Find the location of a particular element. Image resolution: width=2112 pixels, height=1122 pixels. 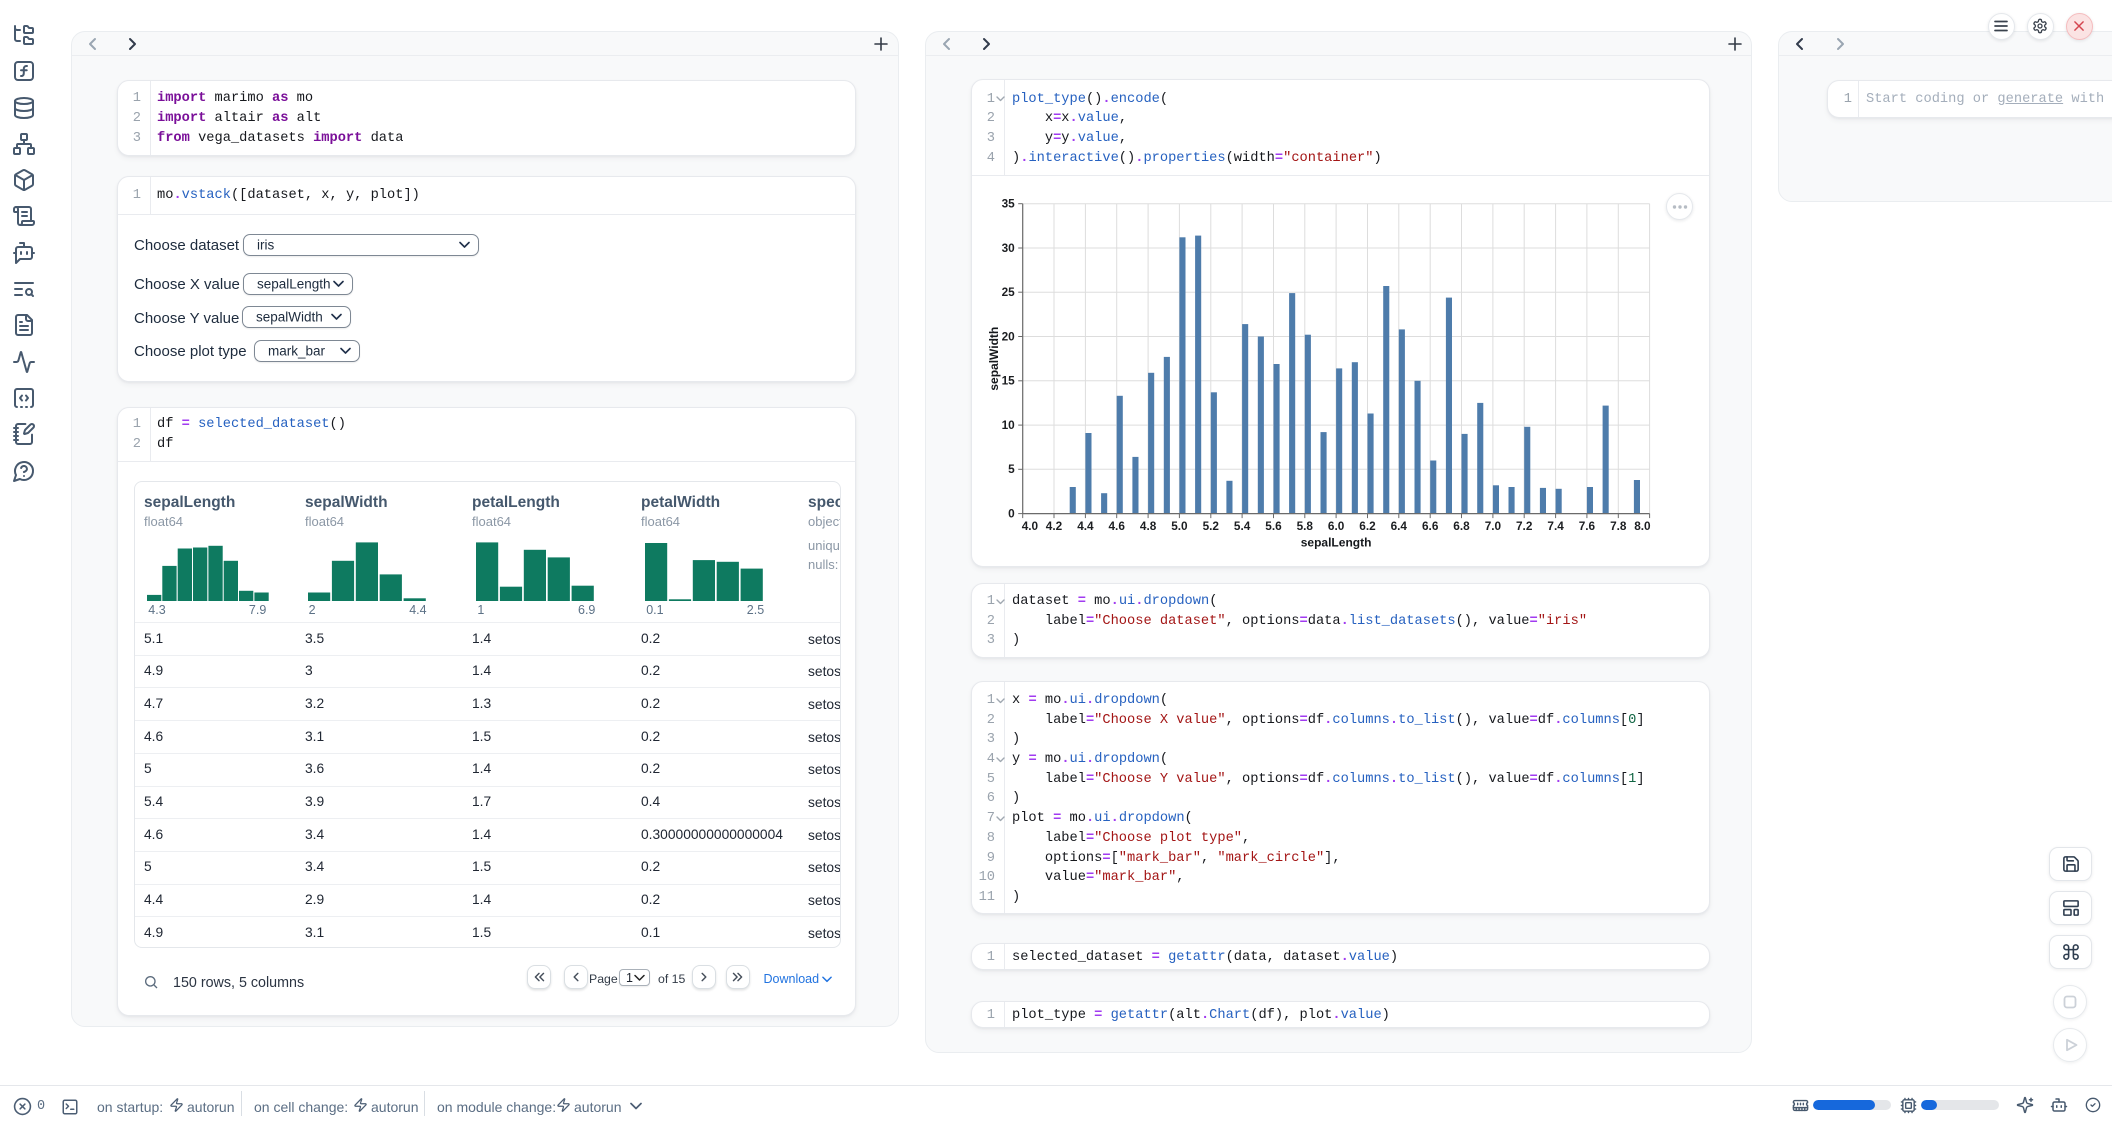

svg-text: 4.2 is located at coordinates (1054, 526).